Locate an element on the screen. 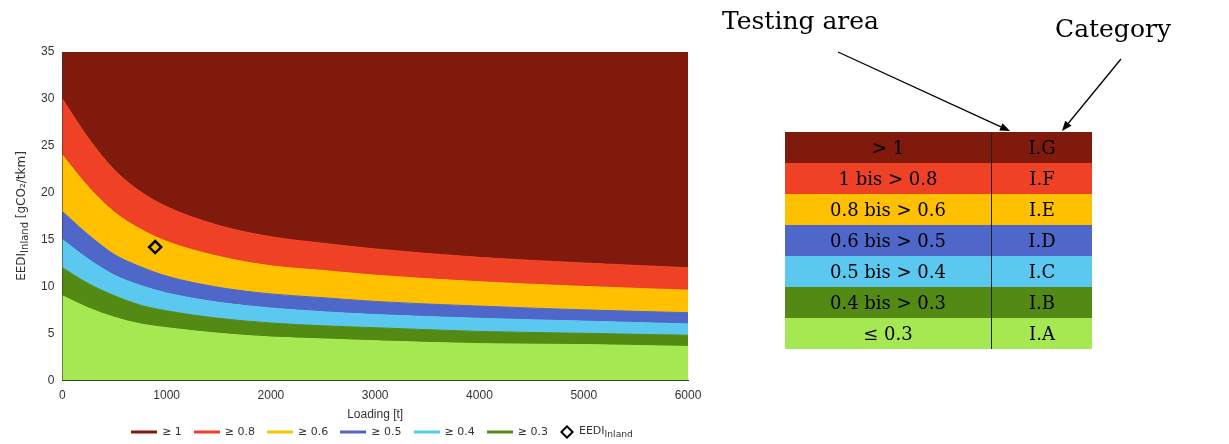 This screenshot has width=1229, height=444. y-tick-label: 10 is located at coordinates (47, 285).